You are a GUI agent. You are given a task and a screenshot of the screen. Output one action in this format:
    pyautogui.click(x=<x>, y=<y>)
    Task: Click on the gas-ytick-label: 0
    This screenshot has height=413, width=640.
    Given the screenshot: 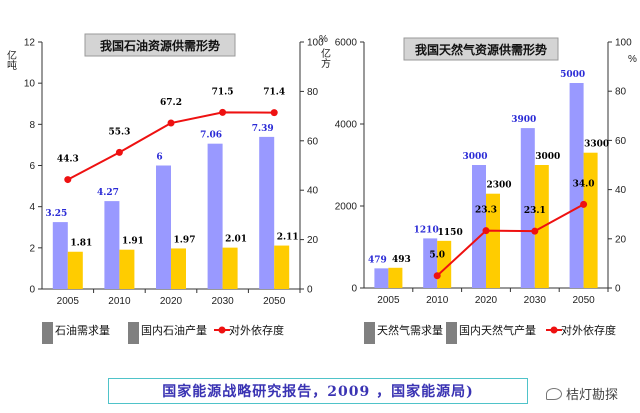 What is the action you would take?
    pyautogui.click(x=354, y=289)
    